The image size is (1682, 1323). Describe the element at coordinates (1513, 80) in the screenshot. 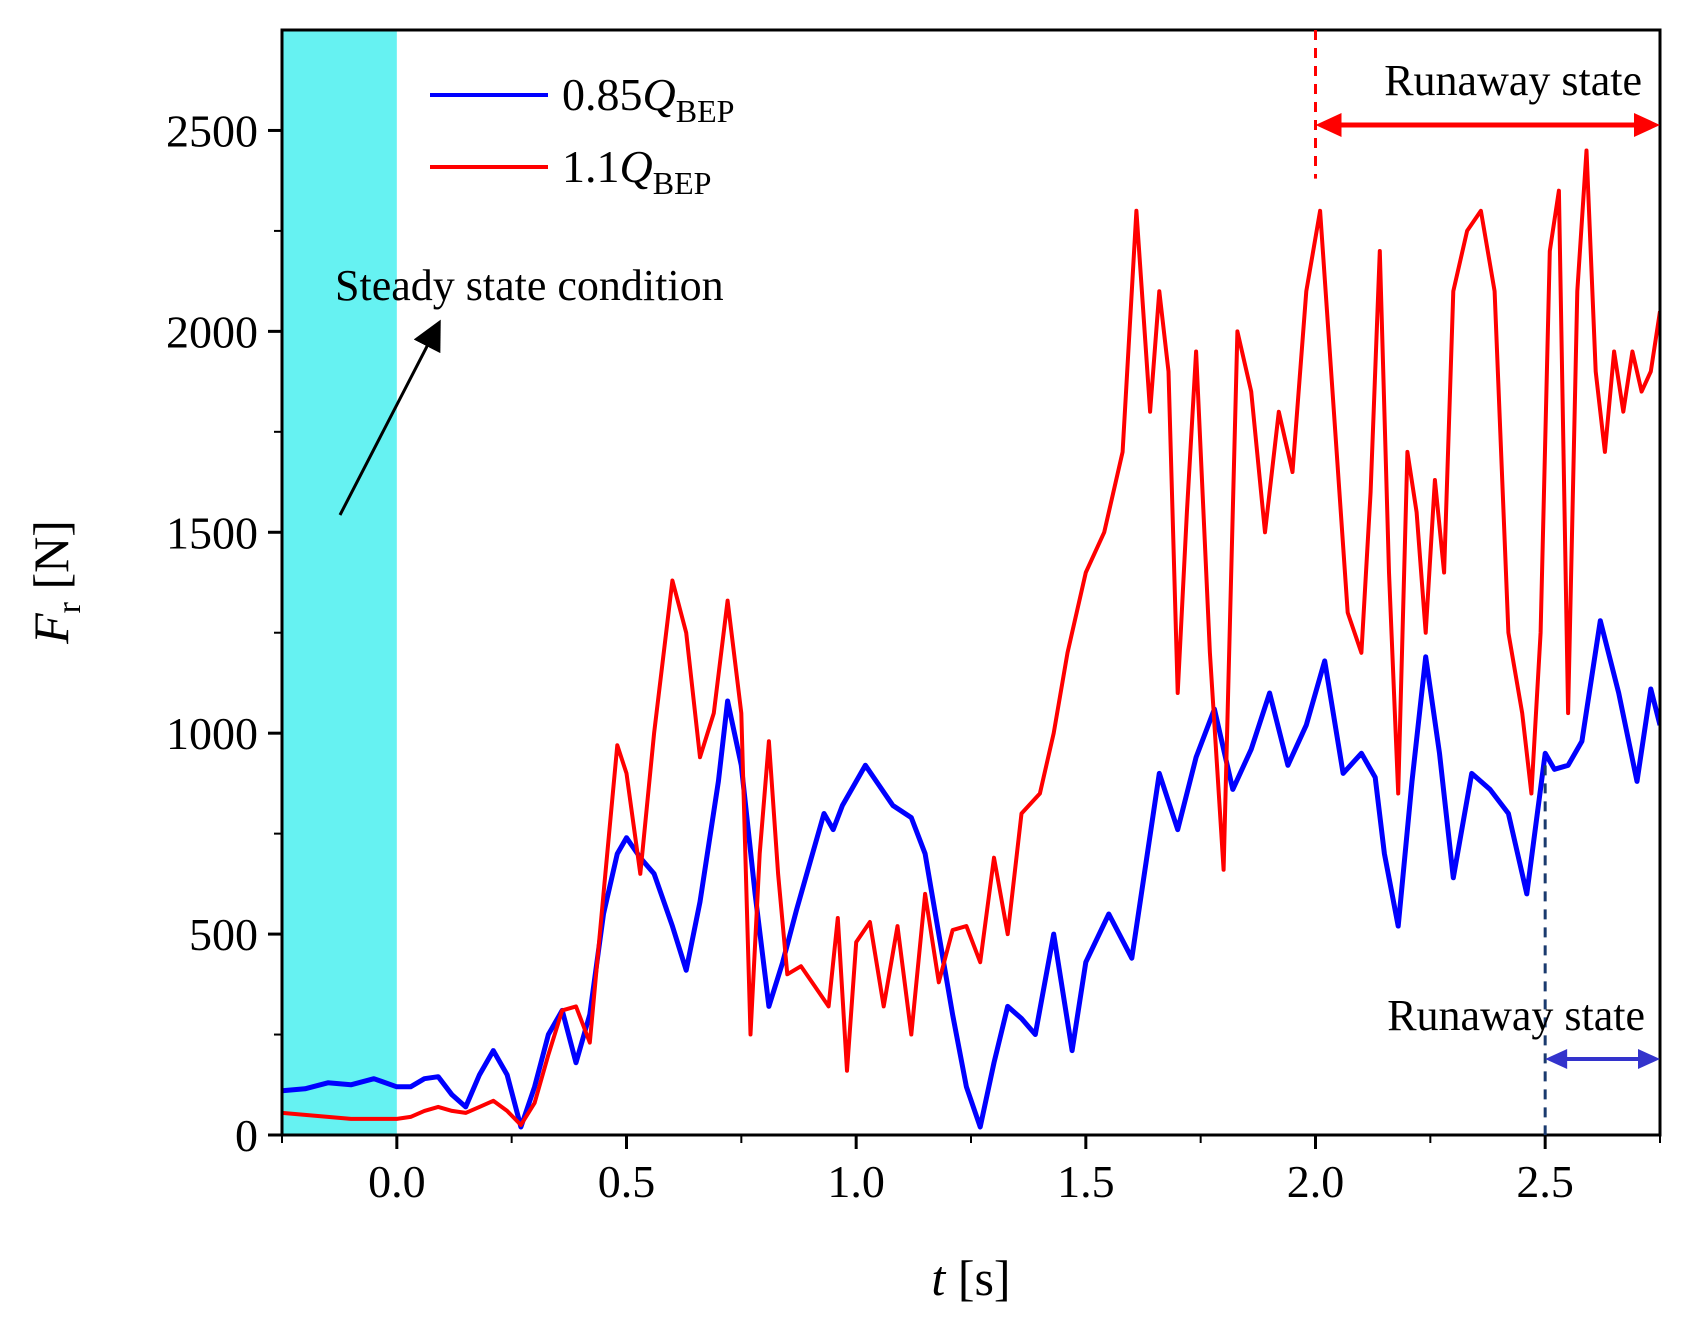

I see `runaway-red-label: Runaway state` at that location.